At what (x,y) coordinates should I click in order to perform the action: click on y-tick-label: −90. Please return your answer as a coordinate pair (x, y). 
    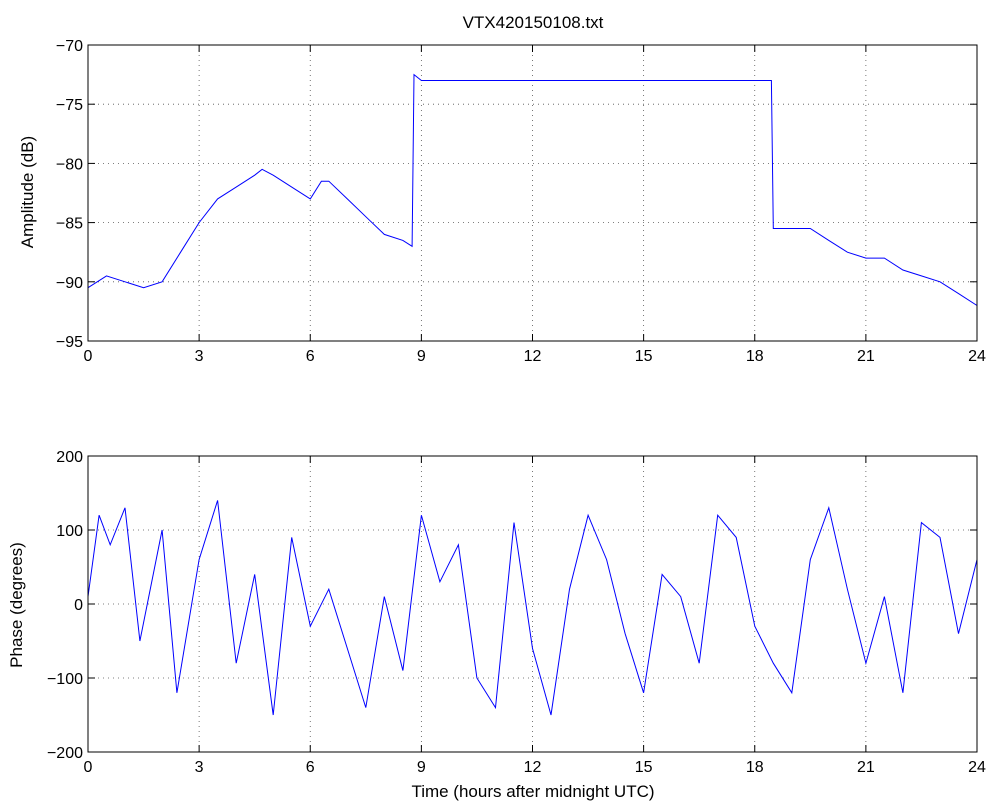
    Looking at the image, I should click on (69, 283).